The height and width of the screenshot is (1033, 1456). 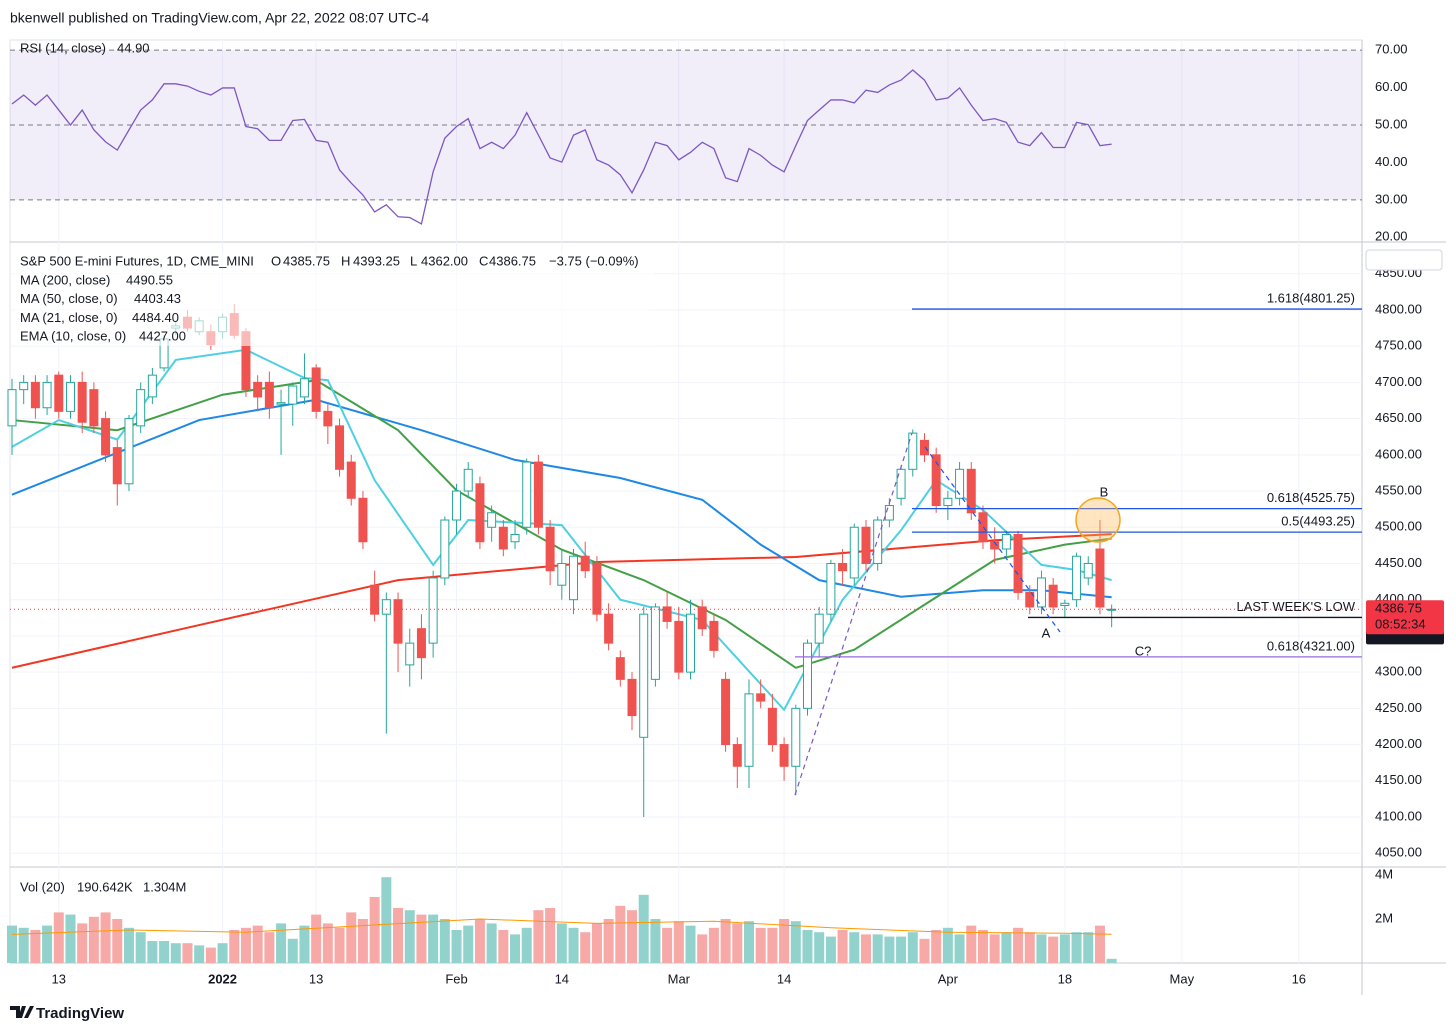 What do you see at coordinates (1104, 491) in the screenshot?
I see `wave-label: B` at bounding box center [1104, 491].